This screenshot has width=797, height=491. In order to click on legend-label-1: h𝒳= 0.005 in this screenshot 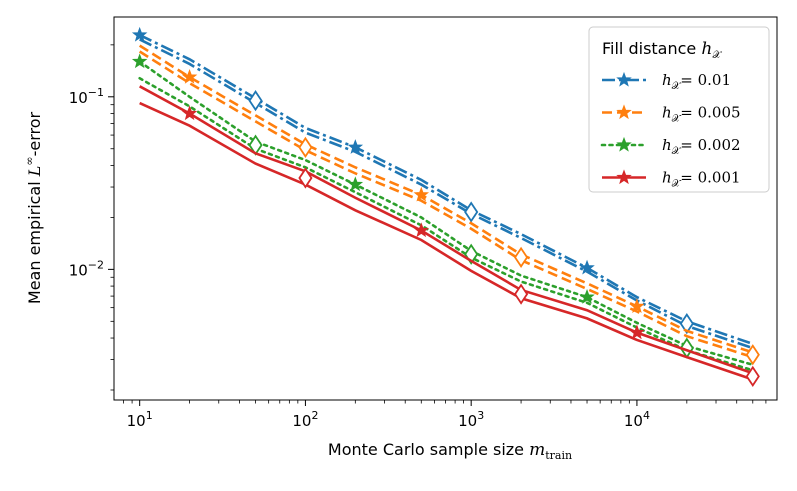, I will do `click(701, 114)`.